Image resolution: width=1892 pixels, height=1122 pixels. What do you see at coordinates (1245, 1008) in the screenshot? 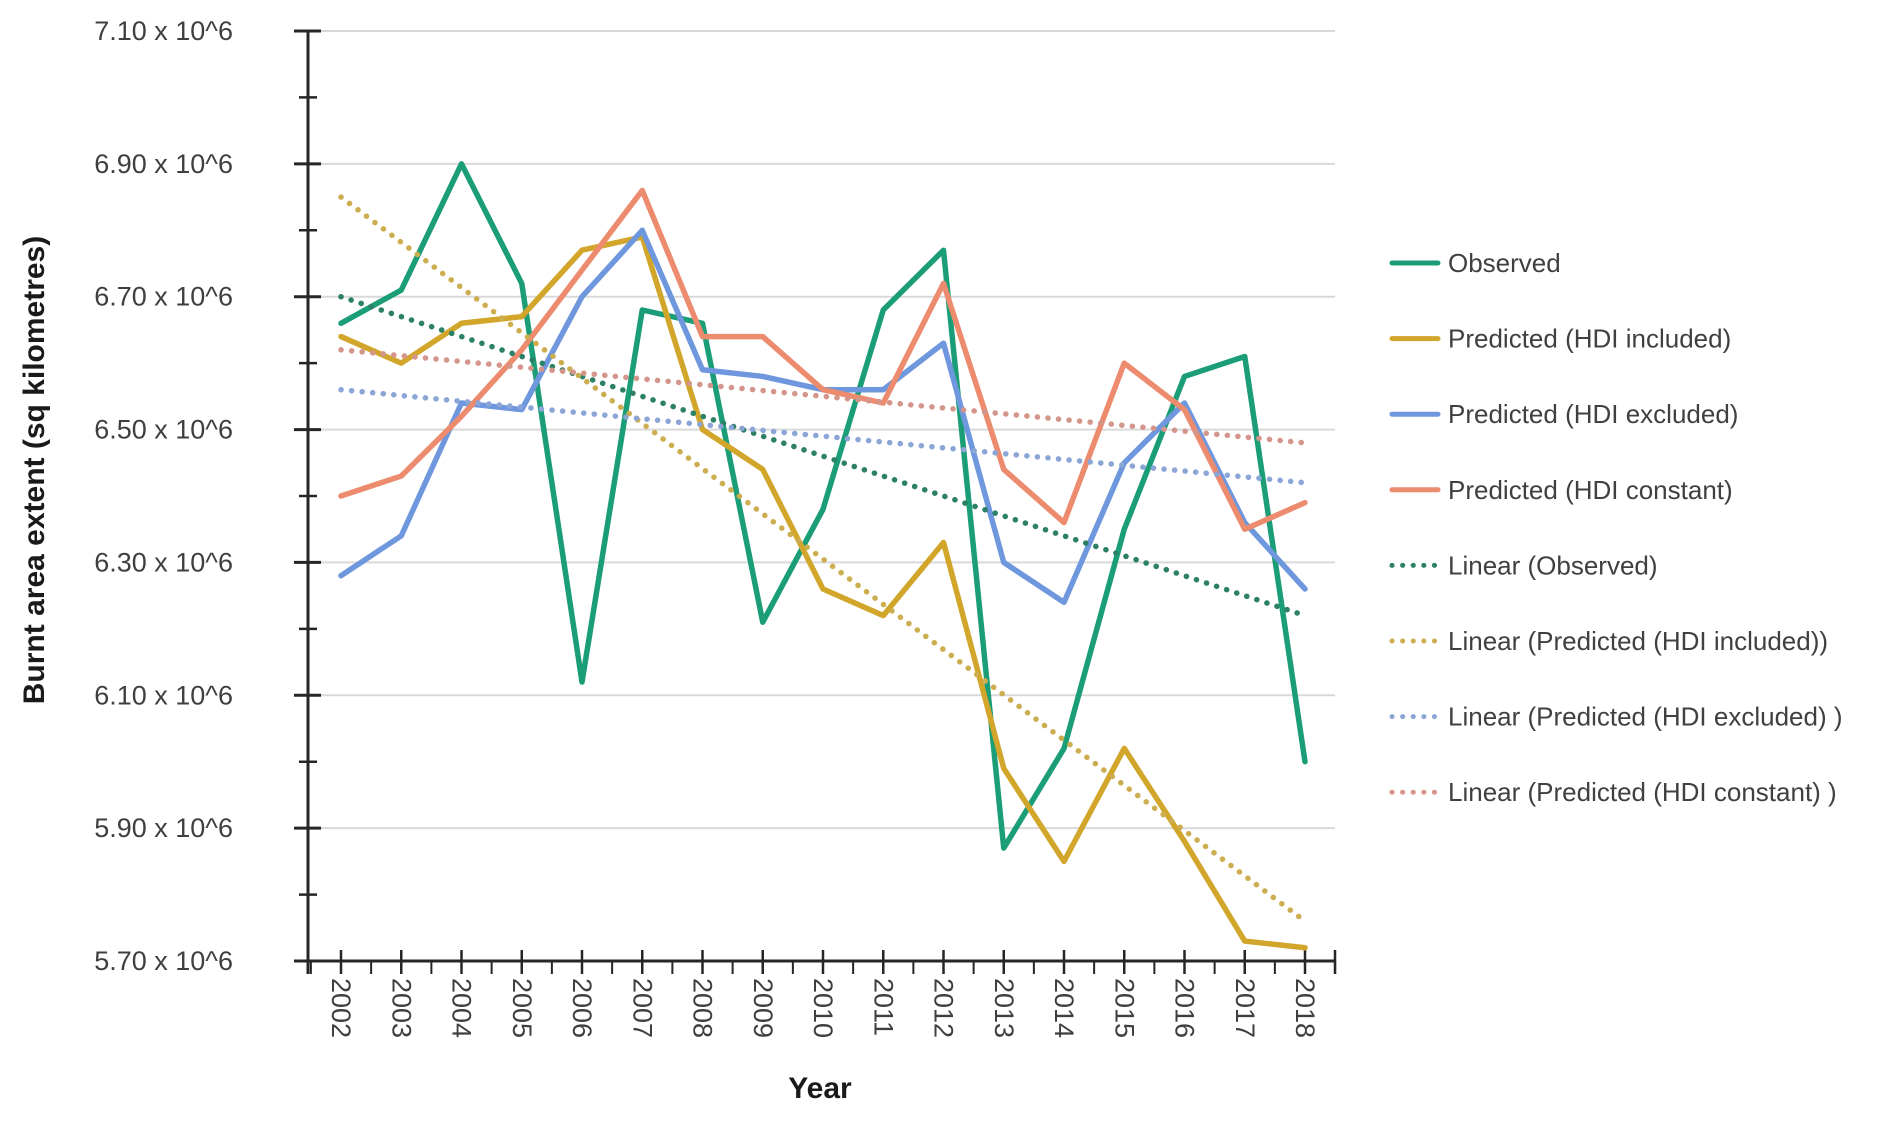
I see `x-tick-label: 2017` at bounding box center [1245, 1008].